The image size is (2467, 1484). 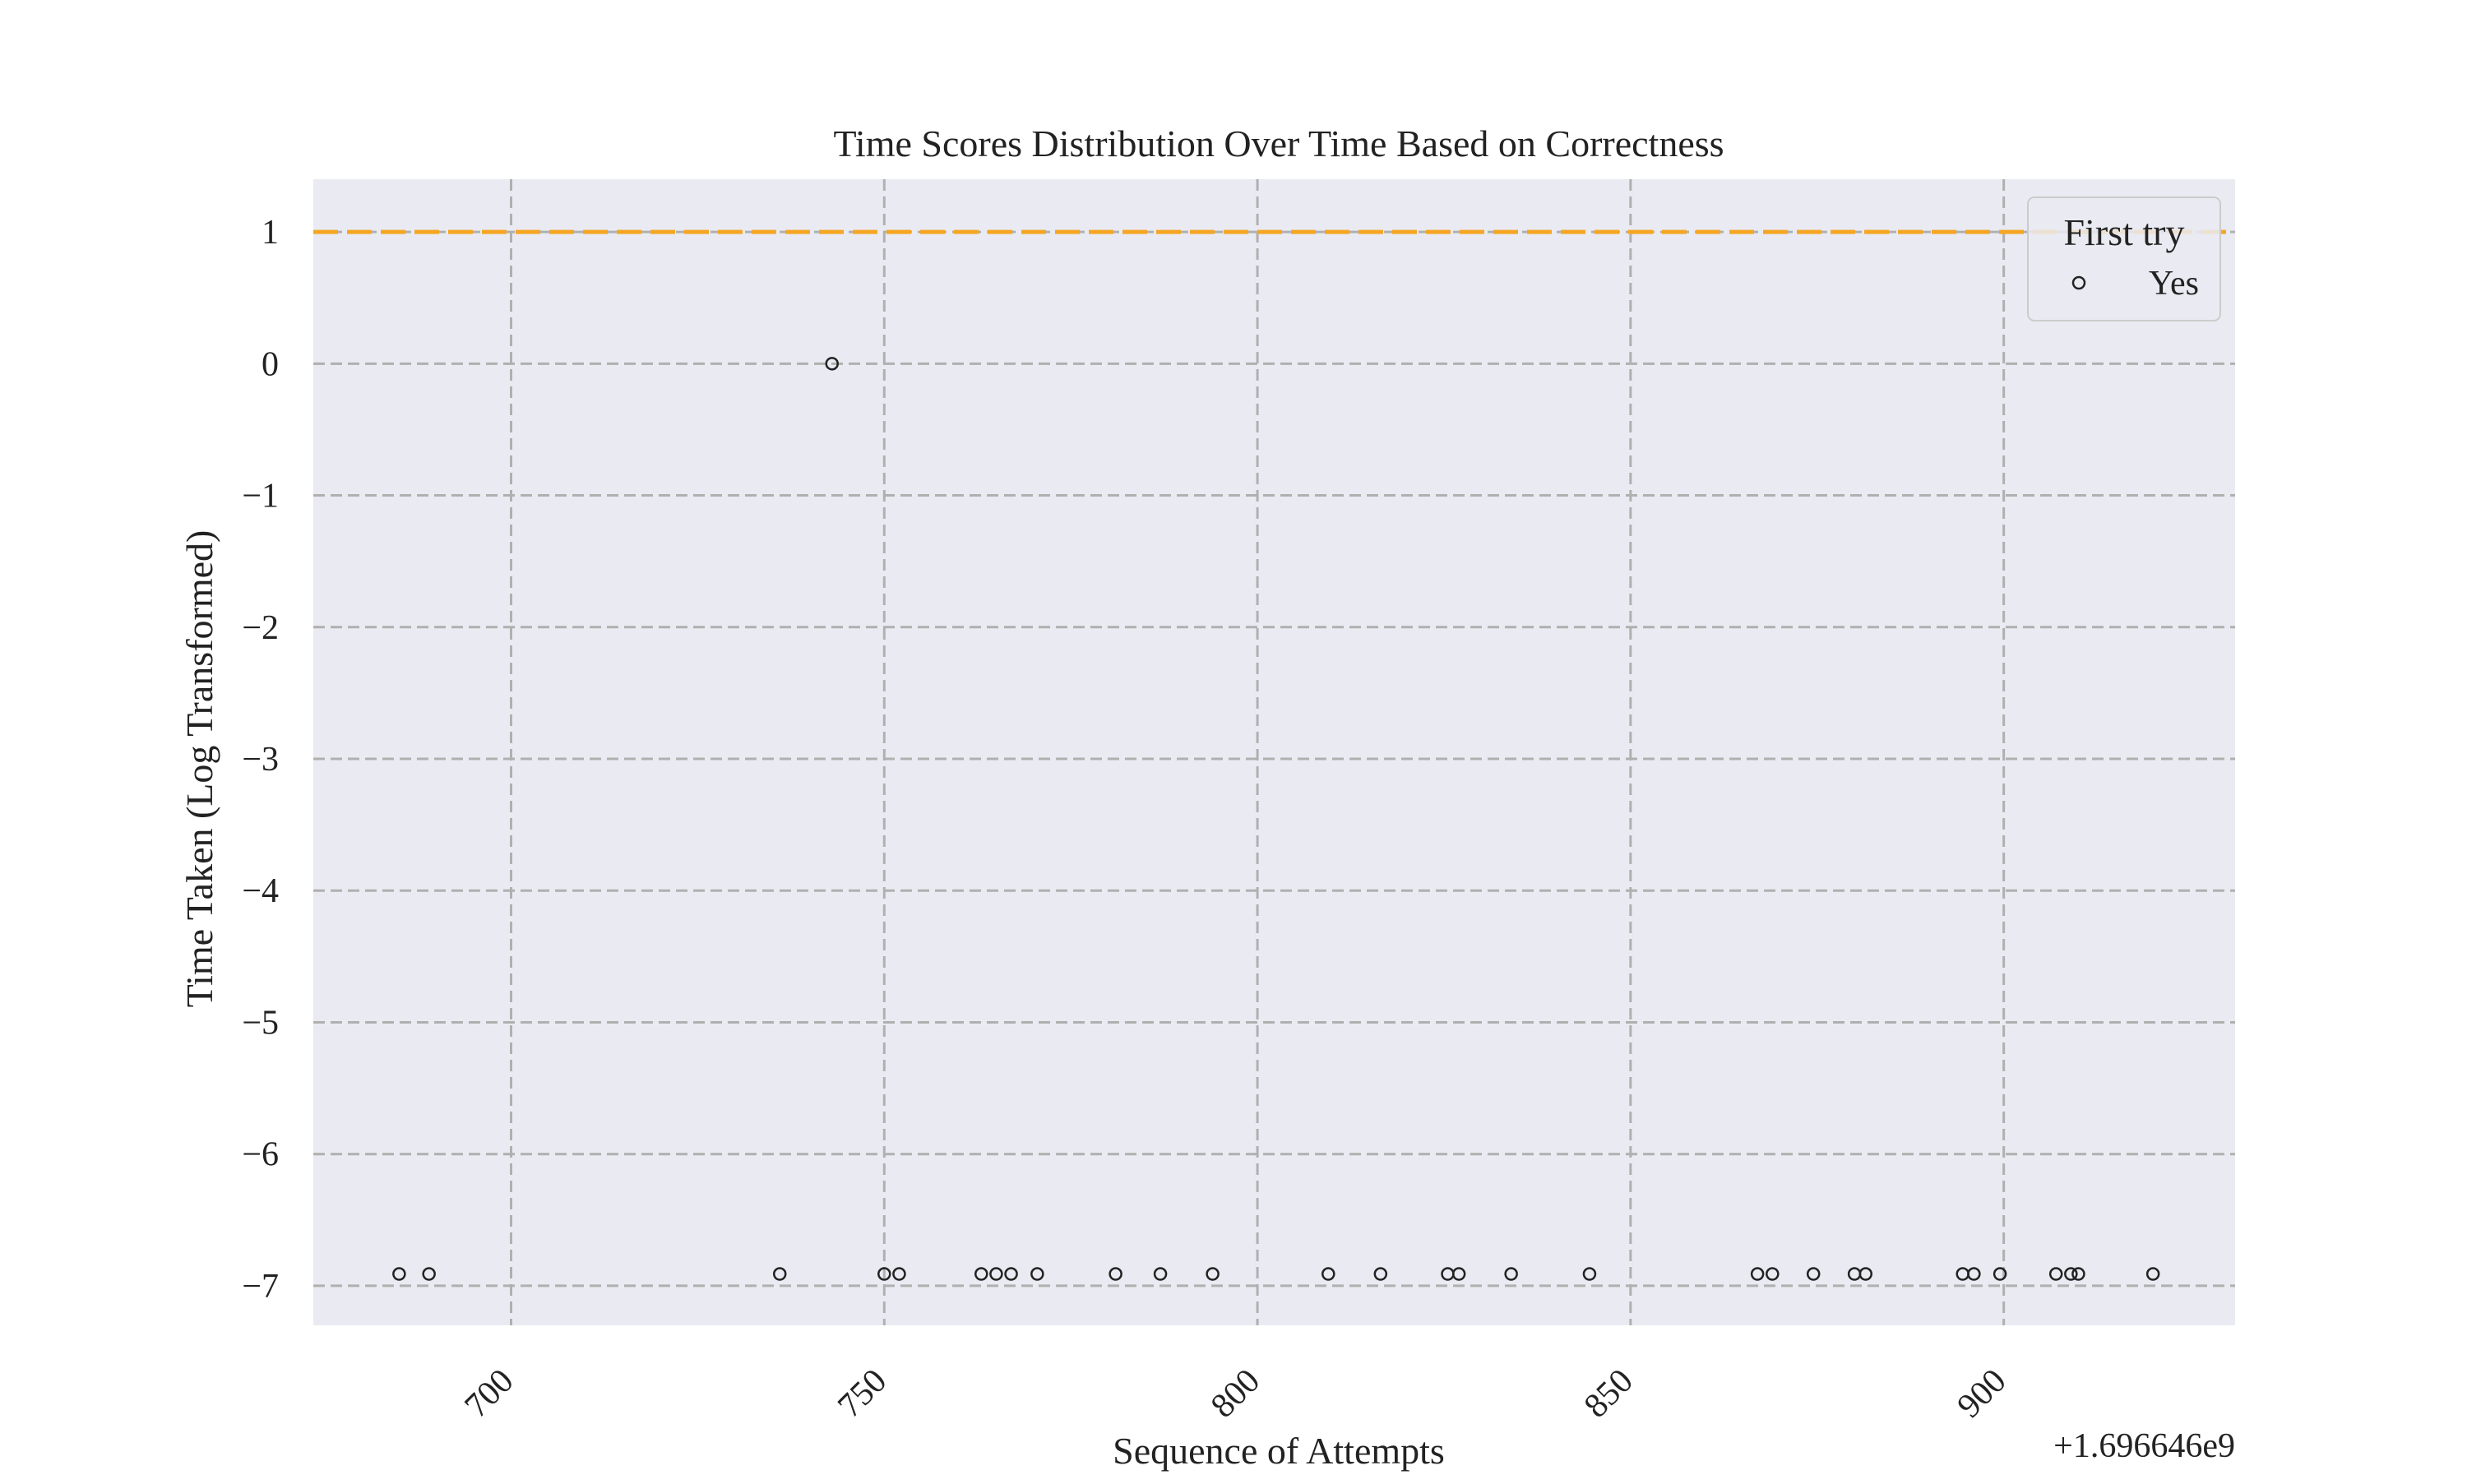 What do you see at coordinates (260, 891) in the screenshot?
I see `y-tick-label: −4` at bounding box center [260, 891].